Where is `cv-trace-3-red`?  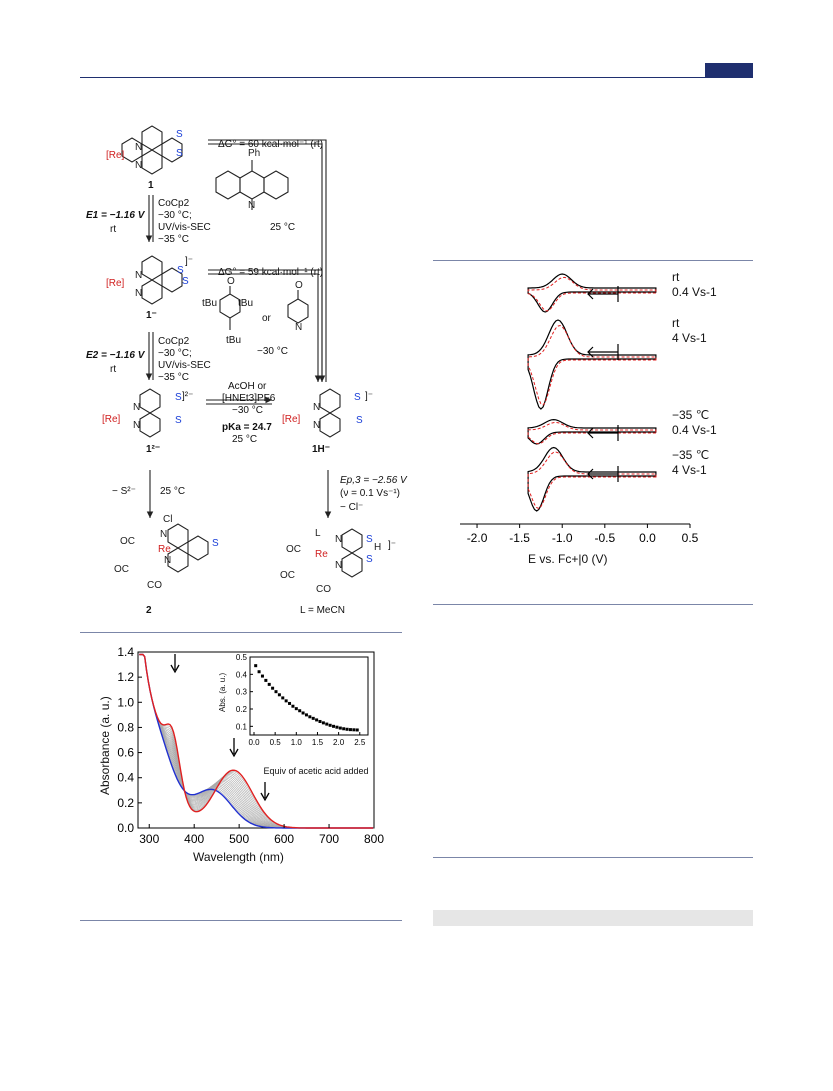 cv-trace-3-red is located at coordinates (592, 433).